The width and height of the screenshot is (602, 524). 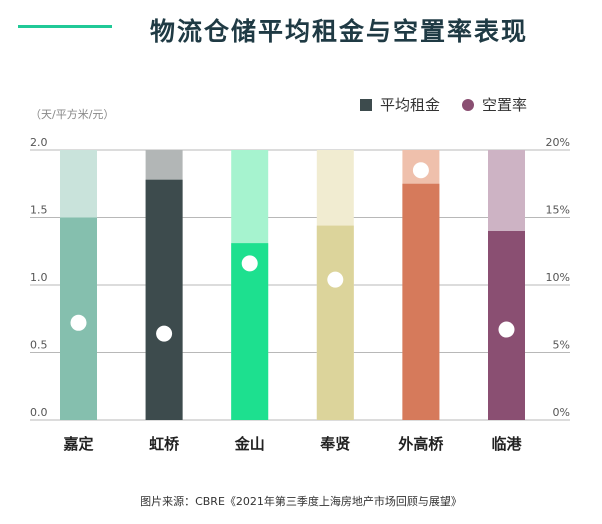 I want to click on y-right-tick-label: 15%, so click(x=558, y=210).